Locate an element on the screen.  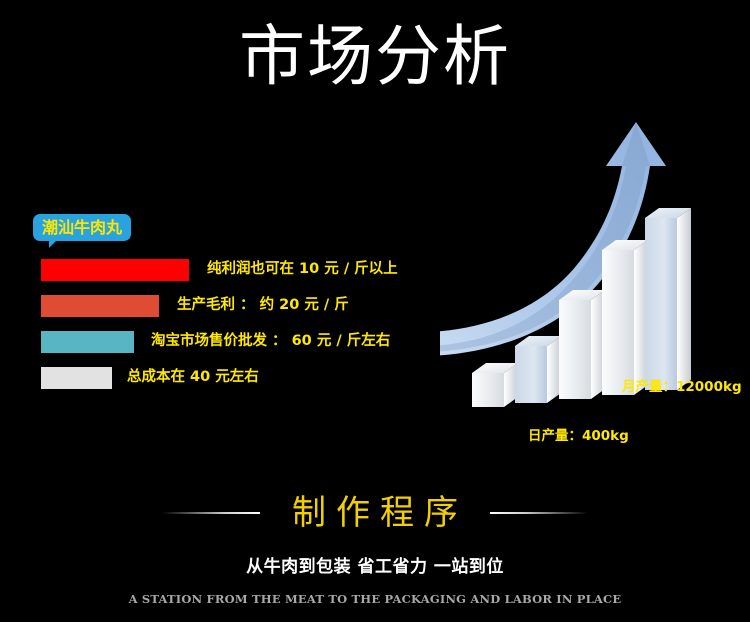
section-subtitle-cn: 从牛肉到包装 省工省力 一站到位 is located at coordinates (375, 567).